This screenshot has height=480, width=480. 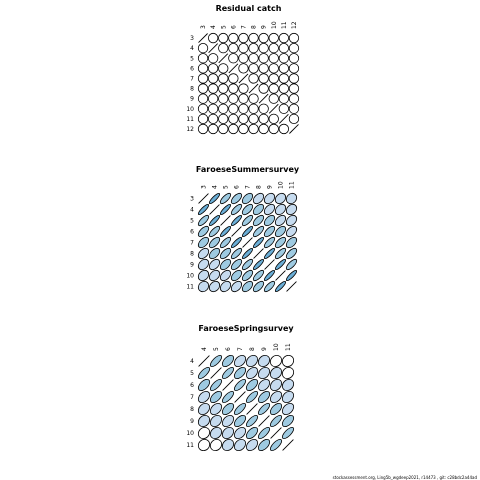 What do you see at coordinates (190, 119) in the screenshot?
I see `row-tick-label: 11` at bounding box center [190, 119].